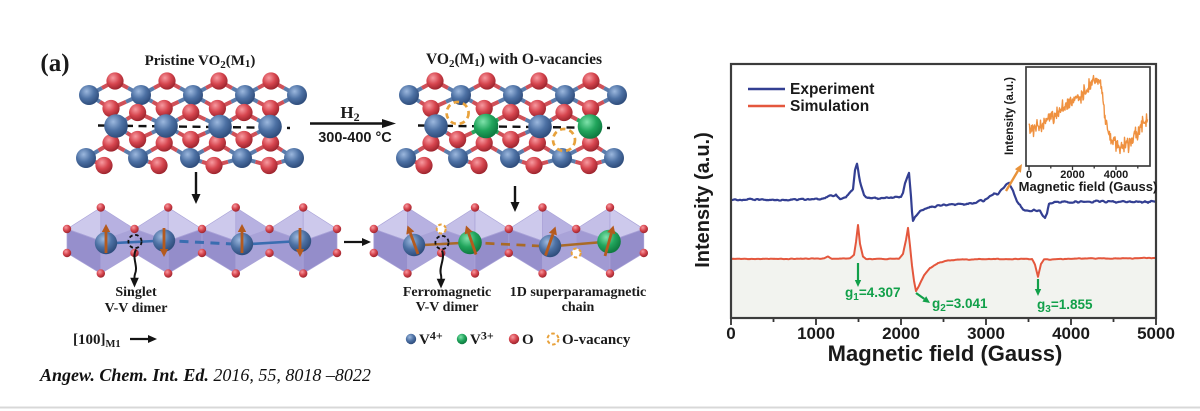  Describe the element at coordinates (355, 138) in the screenshot. I see `svg-text: 300-400 °C` at that location.